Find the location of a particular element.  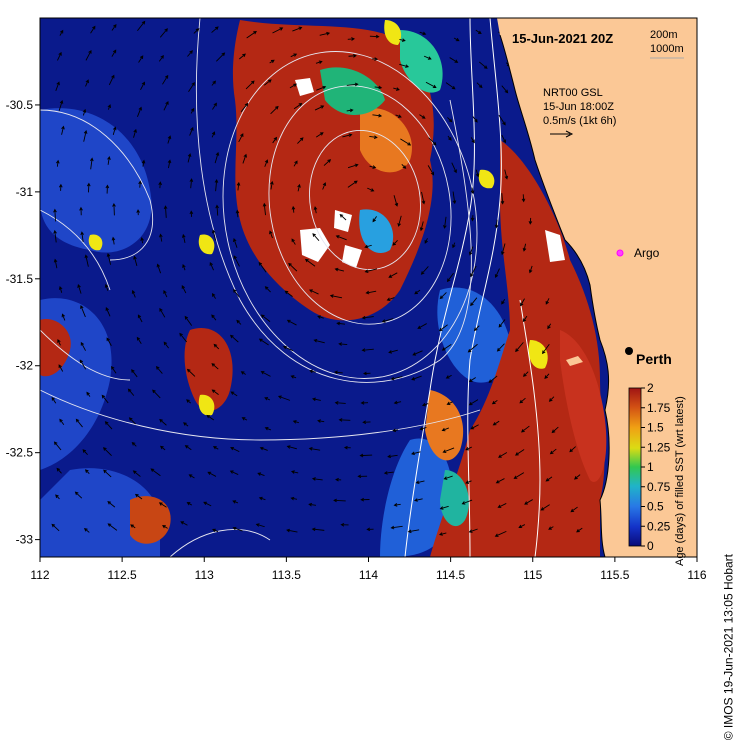

colorbar-tick-label: 1.75 is located at coordinates (659, 408).